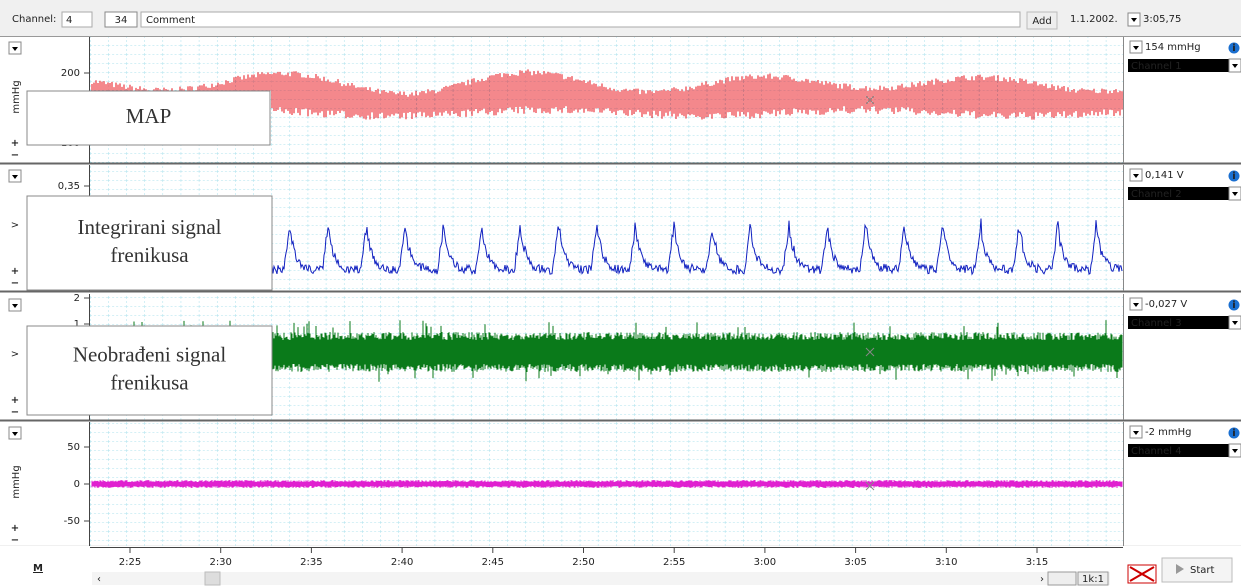 This screenshot has width=1241, height=588. Describe the element at coordinates (69, 186) in the screenshot. I see `y-tick-label: 0,35` at that location.